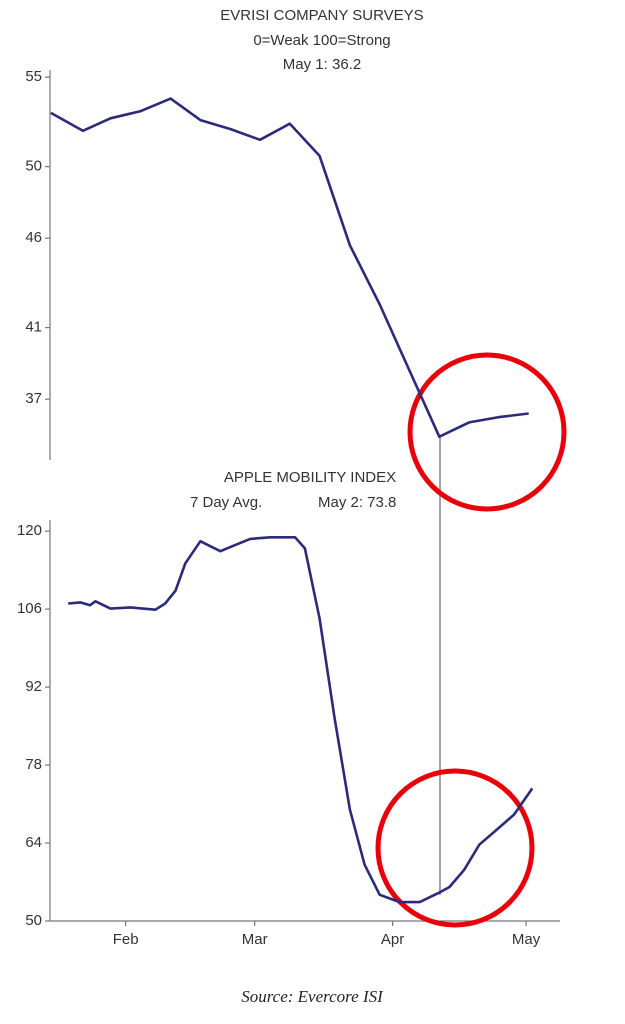 This screenshot has height=1024, width=625. What do you see at coordinates (29, 530) in the screenshot?
I see `y-tick-label: 120` at bounding box center [29, 530].